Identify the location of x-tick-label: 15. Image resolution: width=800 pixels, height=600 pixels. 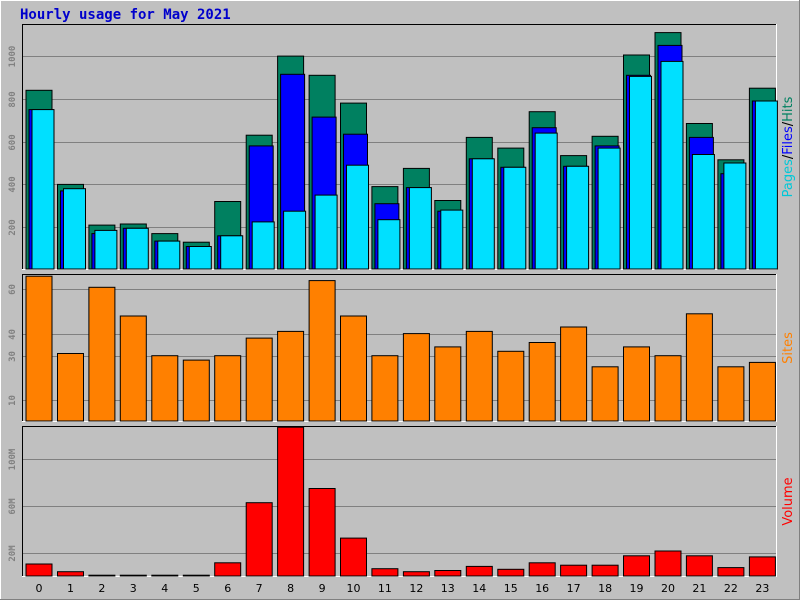
(511, 588).